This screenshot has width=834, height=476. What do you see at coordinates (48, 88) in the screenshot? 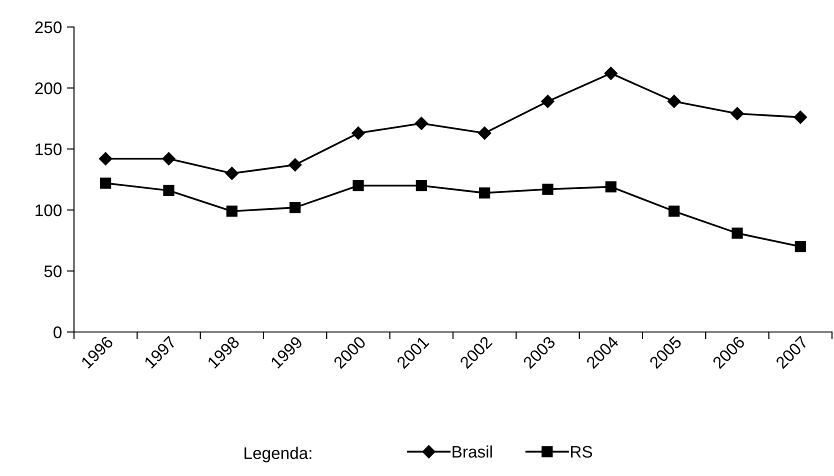
I see `y-tick-label: 200` at bounding box center [48, 88].